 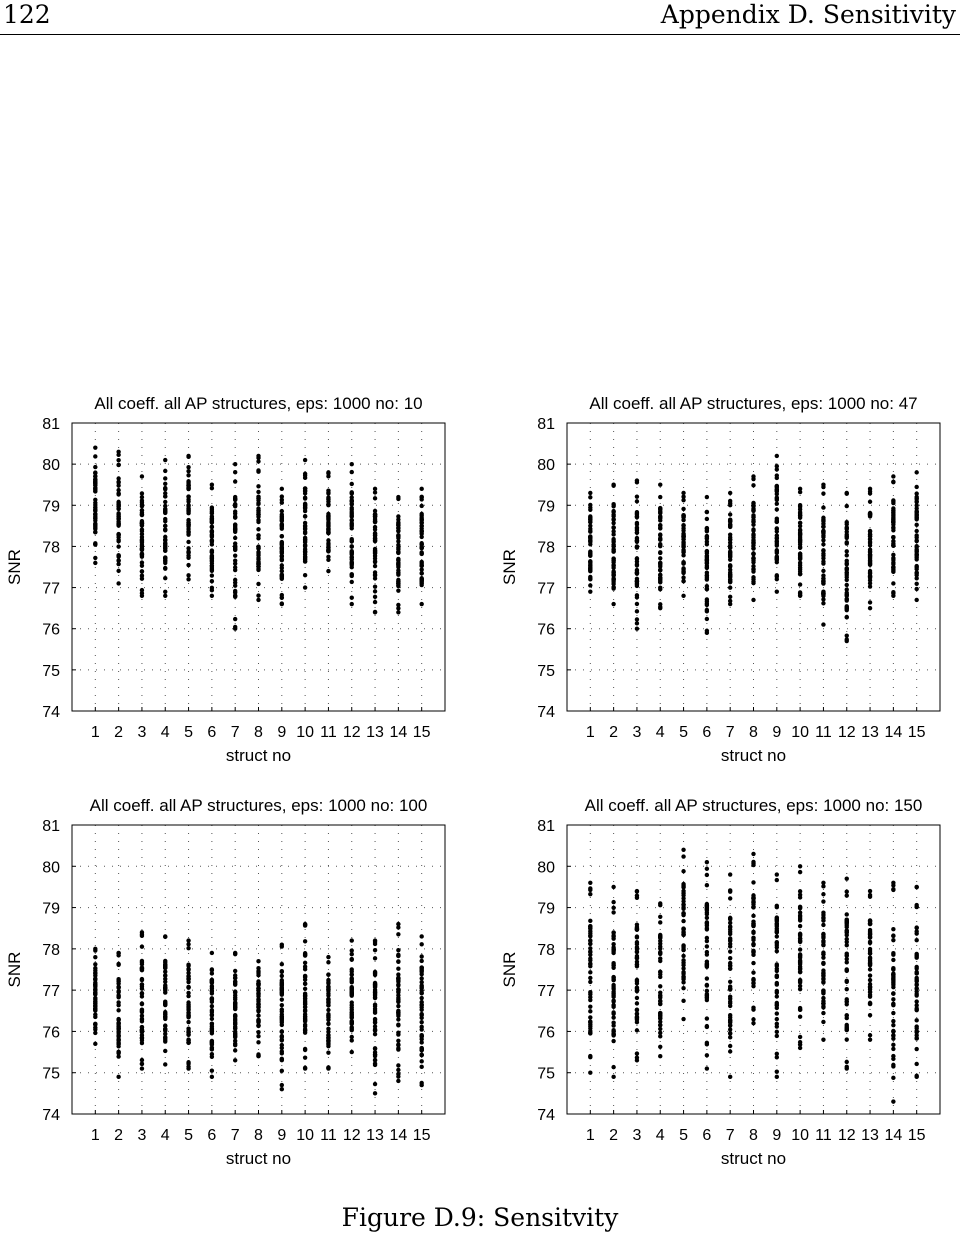 I want to click on x-tick-label: 2, so click(x=613, y=1135).